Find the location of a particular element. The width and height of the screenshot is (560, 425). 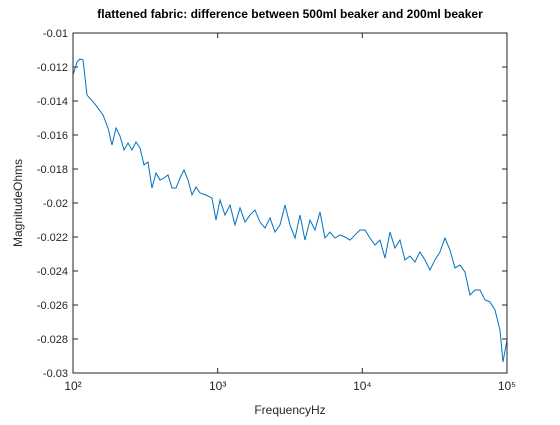

y-tick-label: -0.01 is located at coordinates (55, 34).